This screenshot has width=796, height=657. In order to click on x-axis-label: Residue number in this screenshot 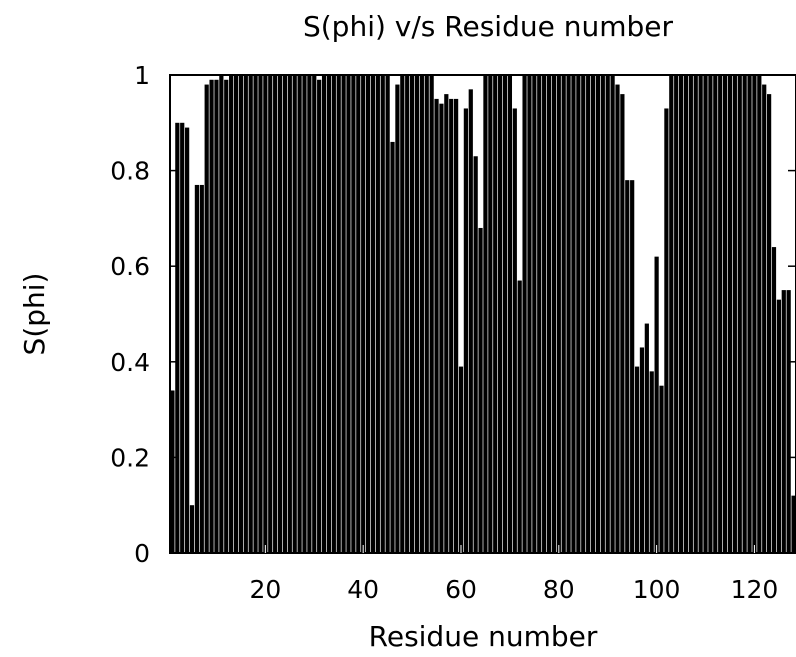, I will do `click(483, 636)`.